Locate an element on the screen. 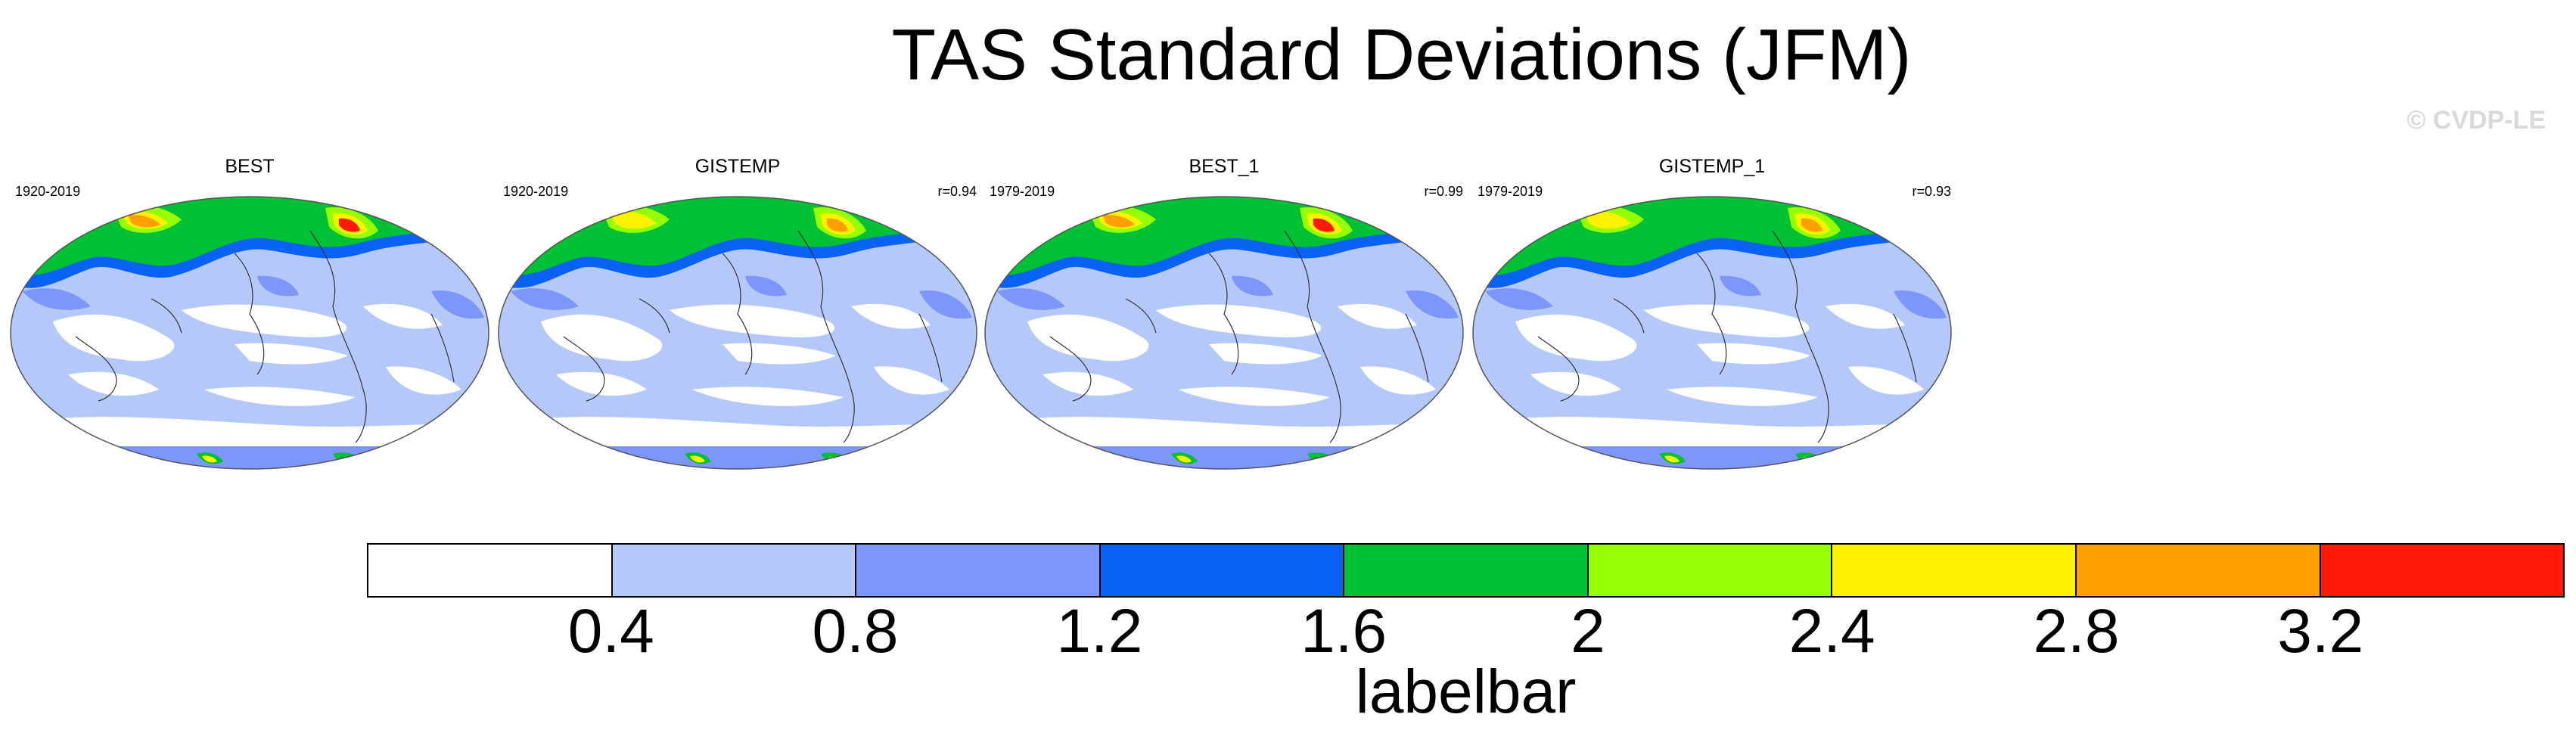 Image resolution: width=2576 pixels, height=736 pixels. panel-title: GISTEMP_1 is located at coordinates (1712, 166).